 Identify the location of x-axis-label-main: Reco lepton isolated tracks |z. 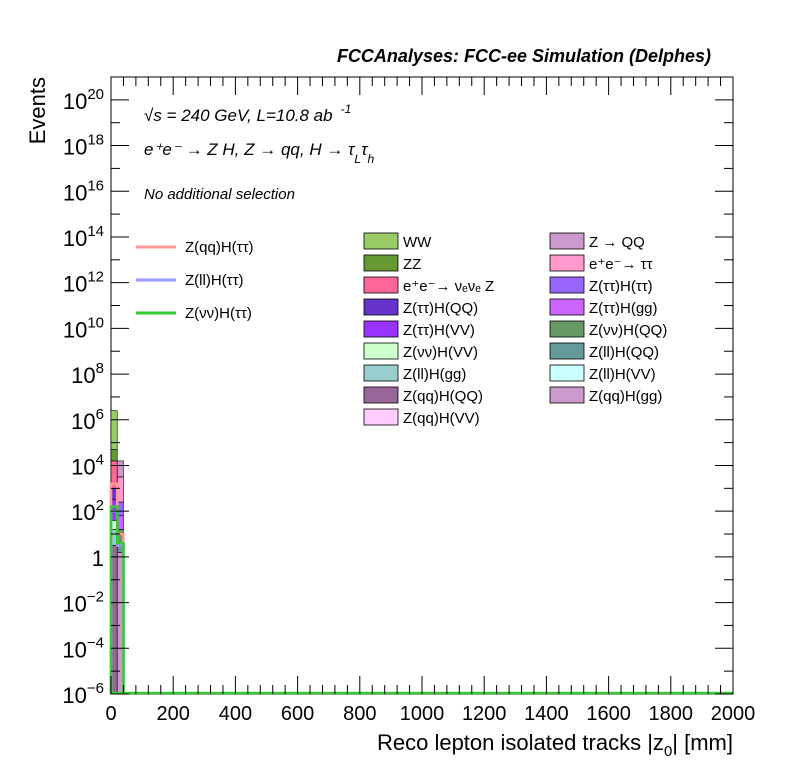
(520, 742).